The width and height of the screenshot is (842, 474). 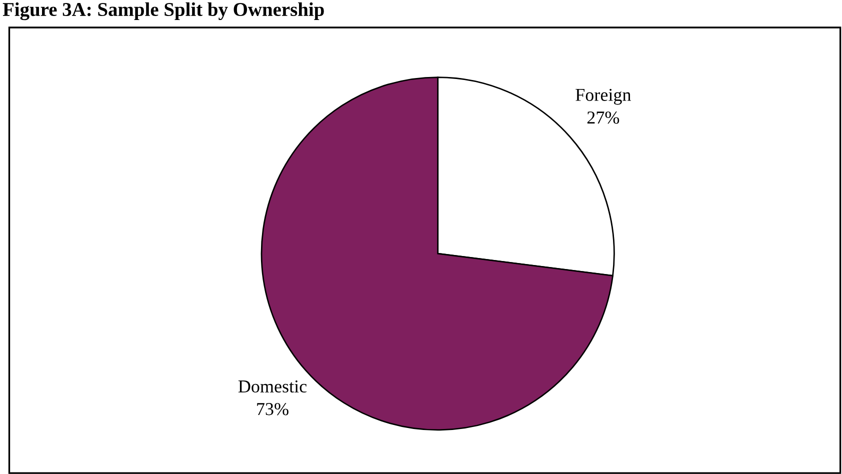 What do you see at coordinates (603, 96) in the screenshot?
I see `slice-label: Foreign` at bounding box center [603, 96].